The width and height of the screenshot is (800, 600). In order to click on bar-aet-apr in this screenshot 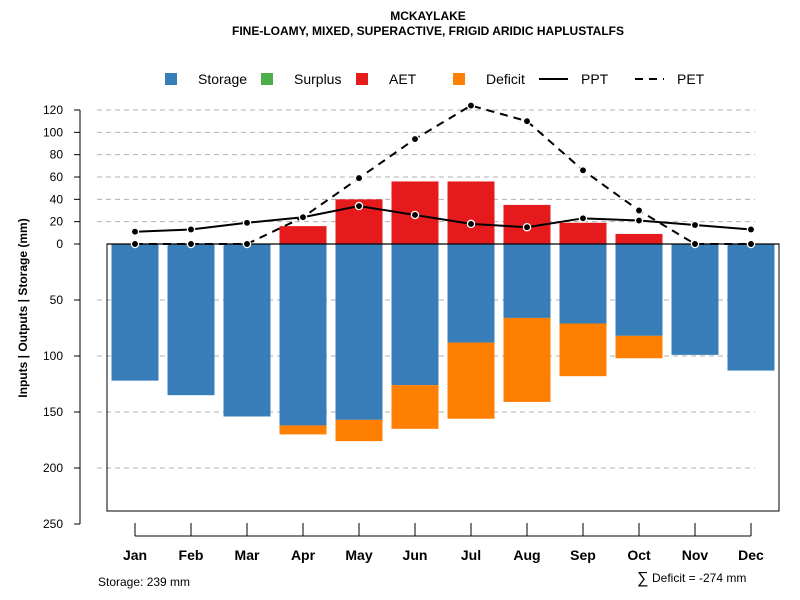, I will do `click(303, 235)`.